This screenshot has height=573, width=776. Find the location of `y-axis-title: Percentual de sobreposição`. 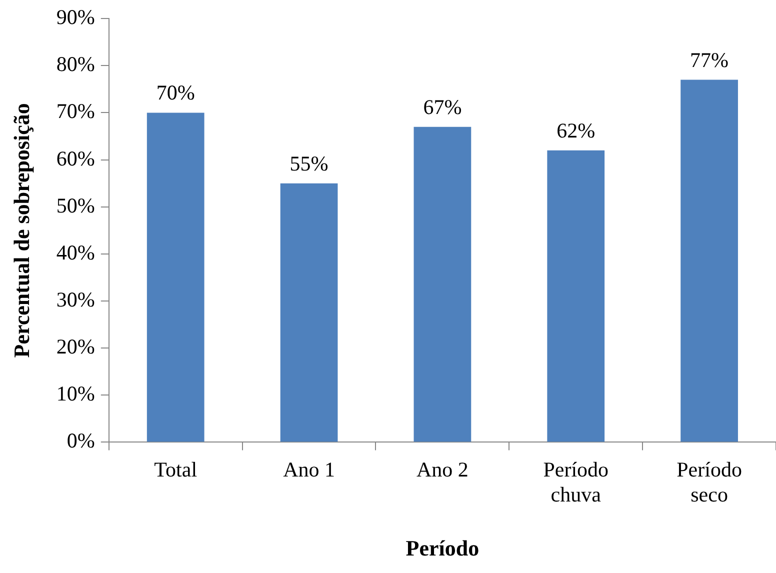

y-axis-title: Percentual de sobreposição is located at coordinates (21, 230).